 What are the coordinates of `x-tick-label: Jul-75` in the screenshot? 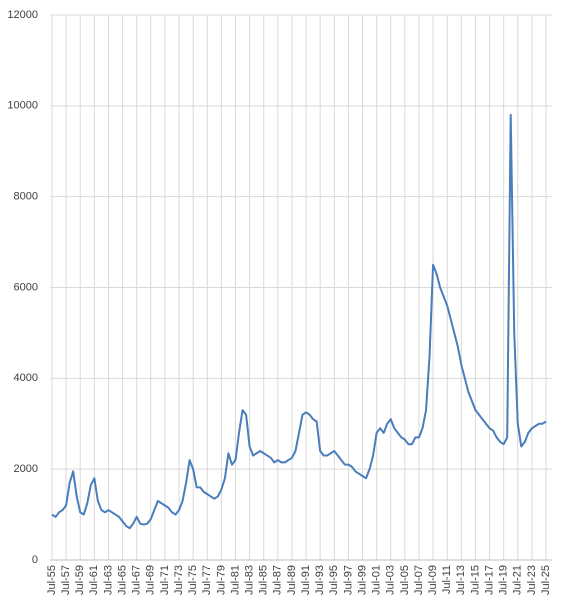 It's located at (193, 580).